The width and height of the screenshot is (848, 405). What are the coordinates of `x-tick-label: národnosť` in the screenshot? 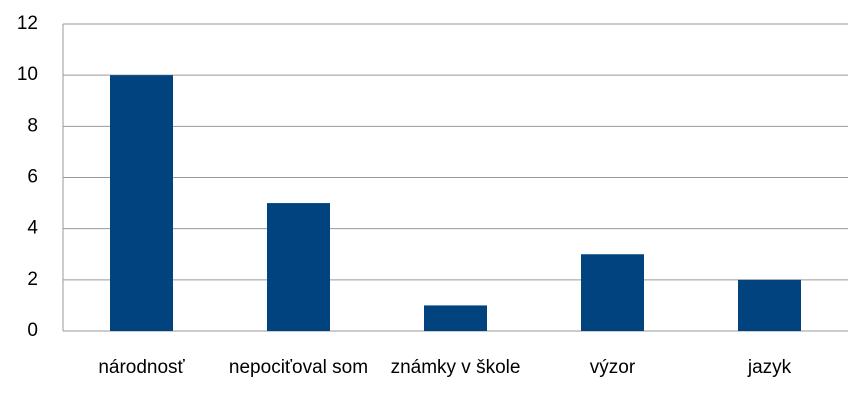 It's located at (141, 367).